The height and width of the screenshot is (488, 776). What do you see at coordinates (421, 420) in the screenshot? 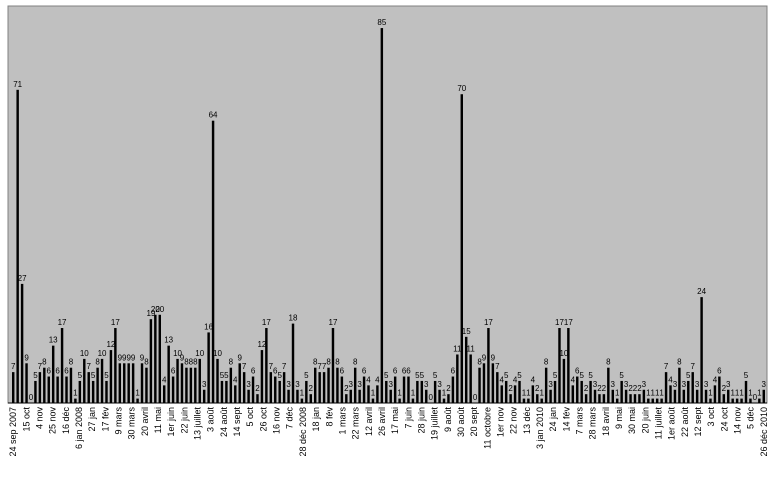
I see `x-tick-label: 28 juin` at bounding box center [421, 420].